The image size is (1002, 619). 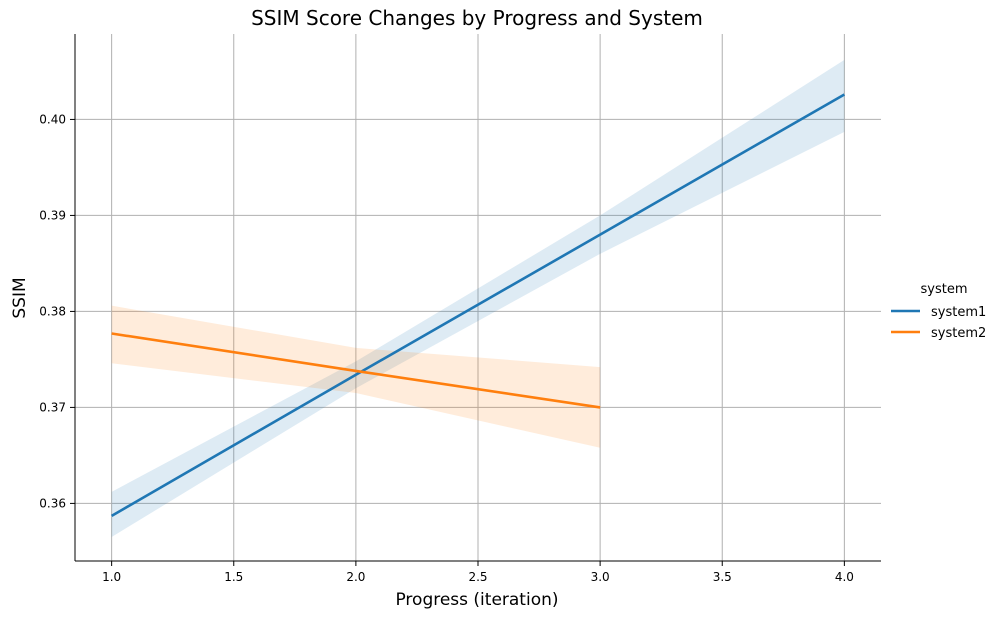 What do you see at coordinates (111, 577) in the screenshot?
I see `x-tick-label: 1.0` at bounding box center [111, 577].